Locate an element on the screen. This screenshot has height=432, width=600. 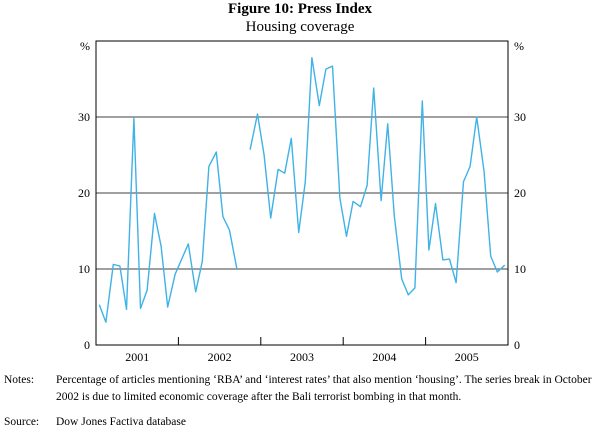
axis-labels: %% is located at coordinates (302, 46).